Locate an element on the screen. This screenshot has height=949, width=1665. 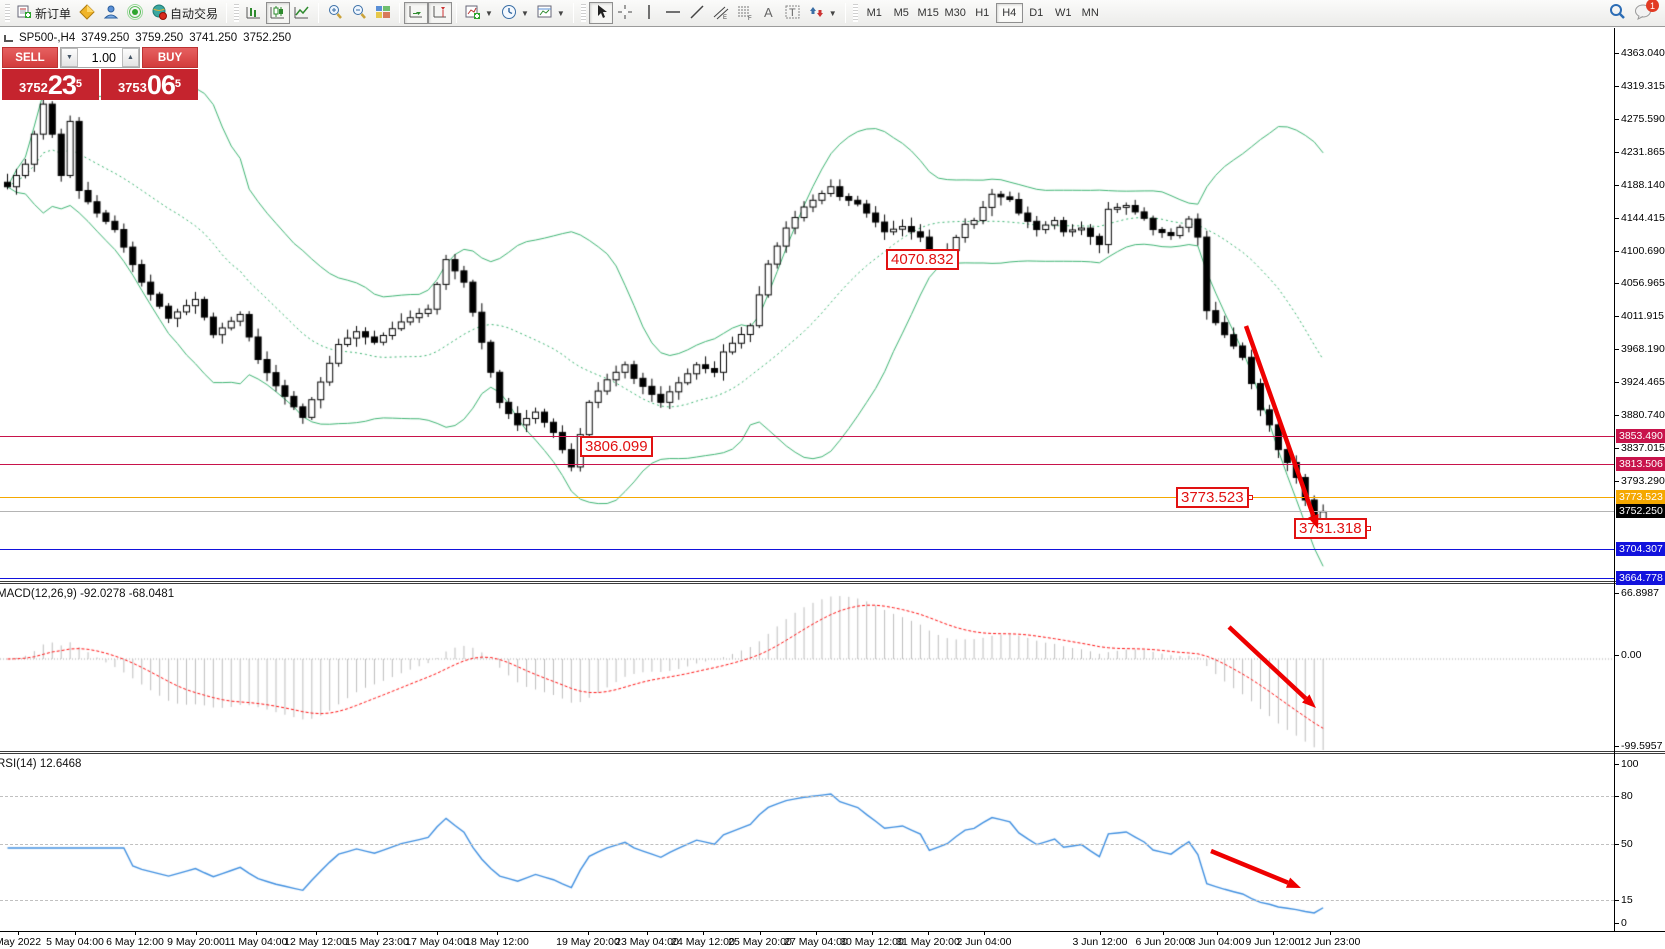
timeframe-group: M1 M5 M15 M30 H1 H4 D1 W1 MN is located at coordinates (982, 13).